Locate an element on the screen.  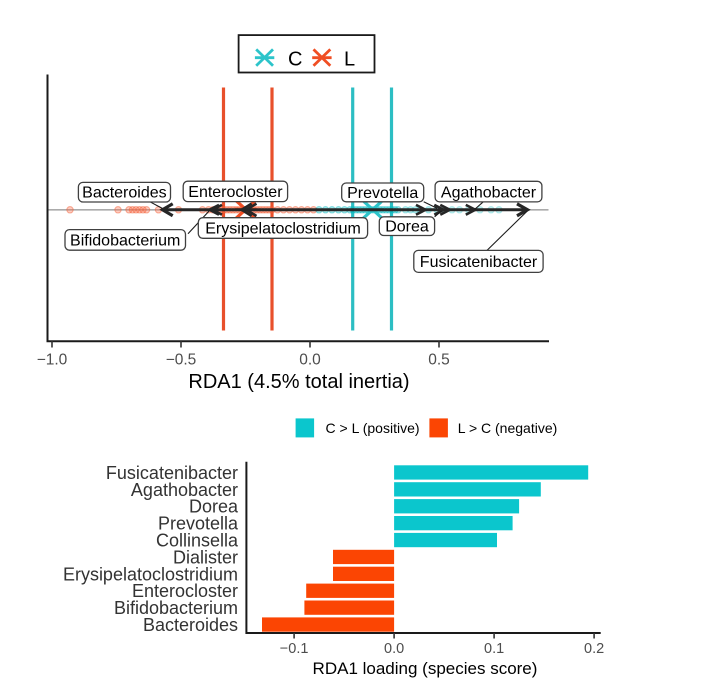
svg-text: 0.2 is located at coordinates (594, 649).